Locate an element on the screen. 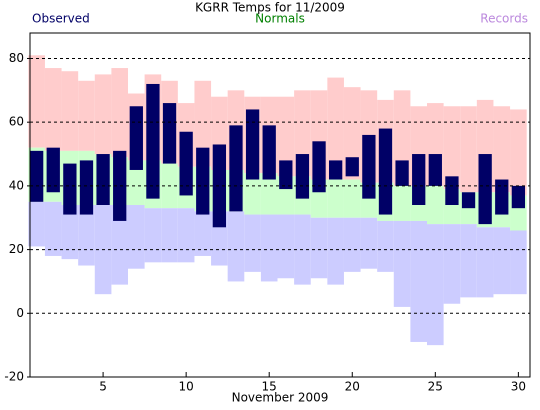 The image size is (540, 410). x-tick-label: 5 is located at coordinates (103, 387).